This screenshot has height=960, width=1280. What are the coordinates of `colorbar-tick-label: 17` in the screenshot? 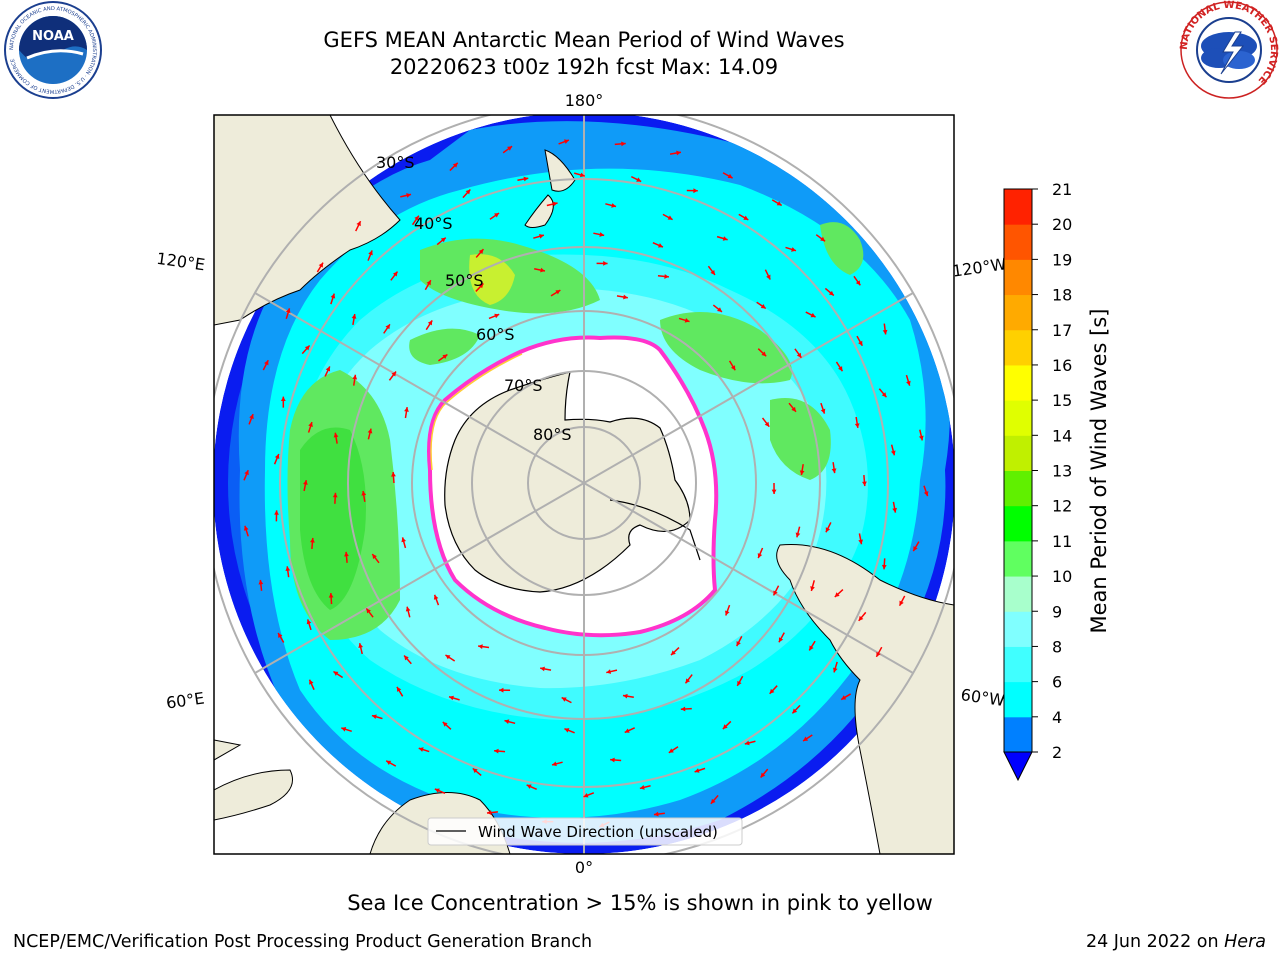 It's located at (1062, 330).